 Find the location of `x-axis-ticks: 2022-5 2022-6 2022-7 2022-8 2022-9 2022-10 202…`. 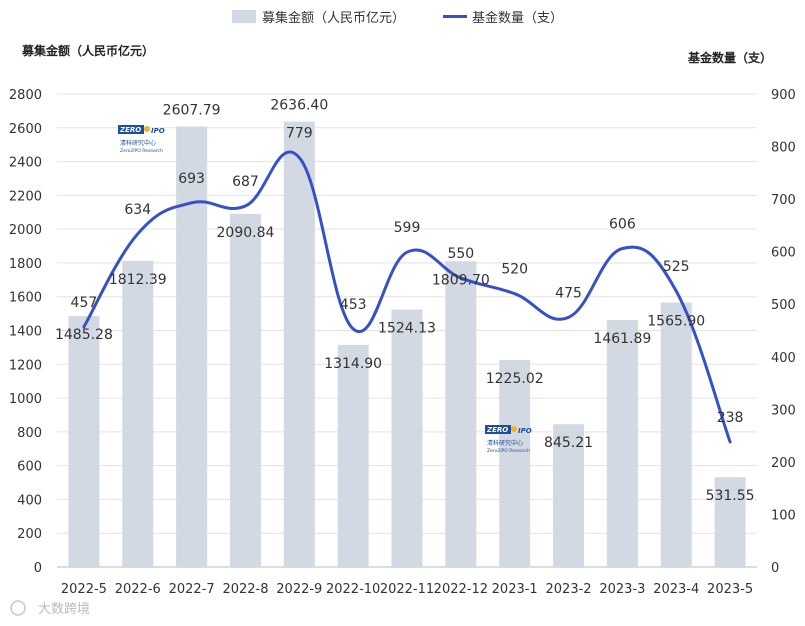

x-axis-ticks: 2022-5 2022-6 2022-7 2022-8 2022-9 2022-10 202… is located at coordinates (407, 589).